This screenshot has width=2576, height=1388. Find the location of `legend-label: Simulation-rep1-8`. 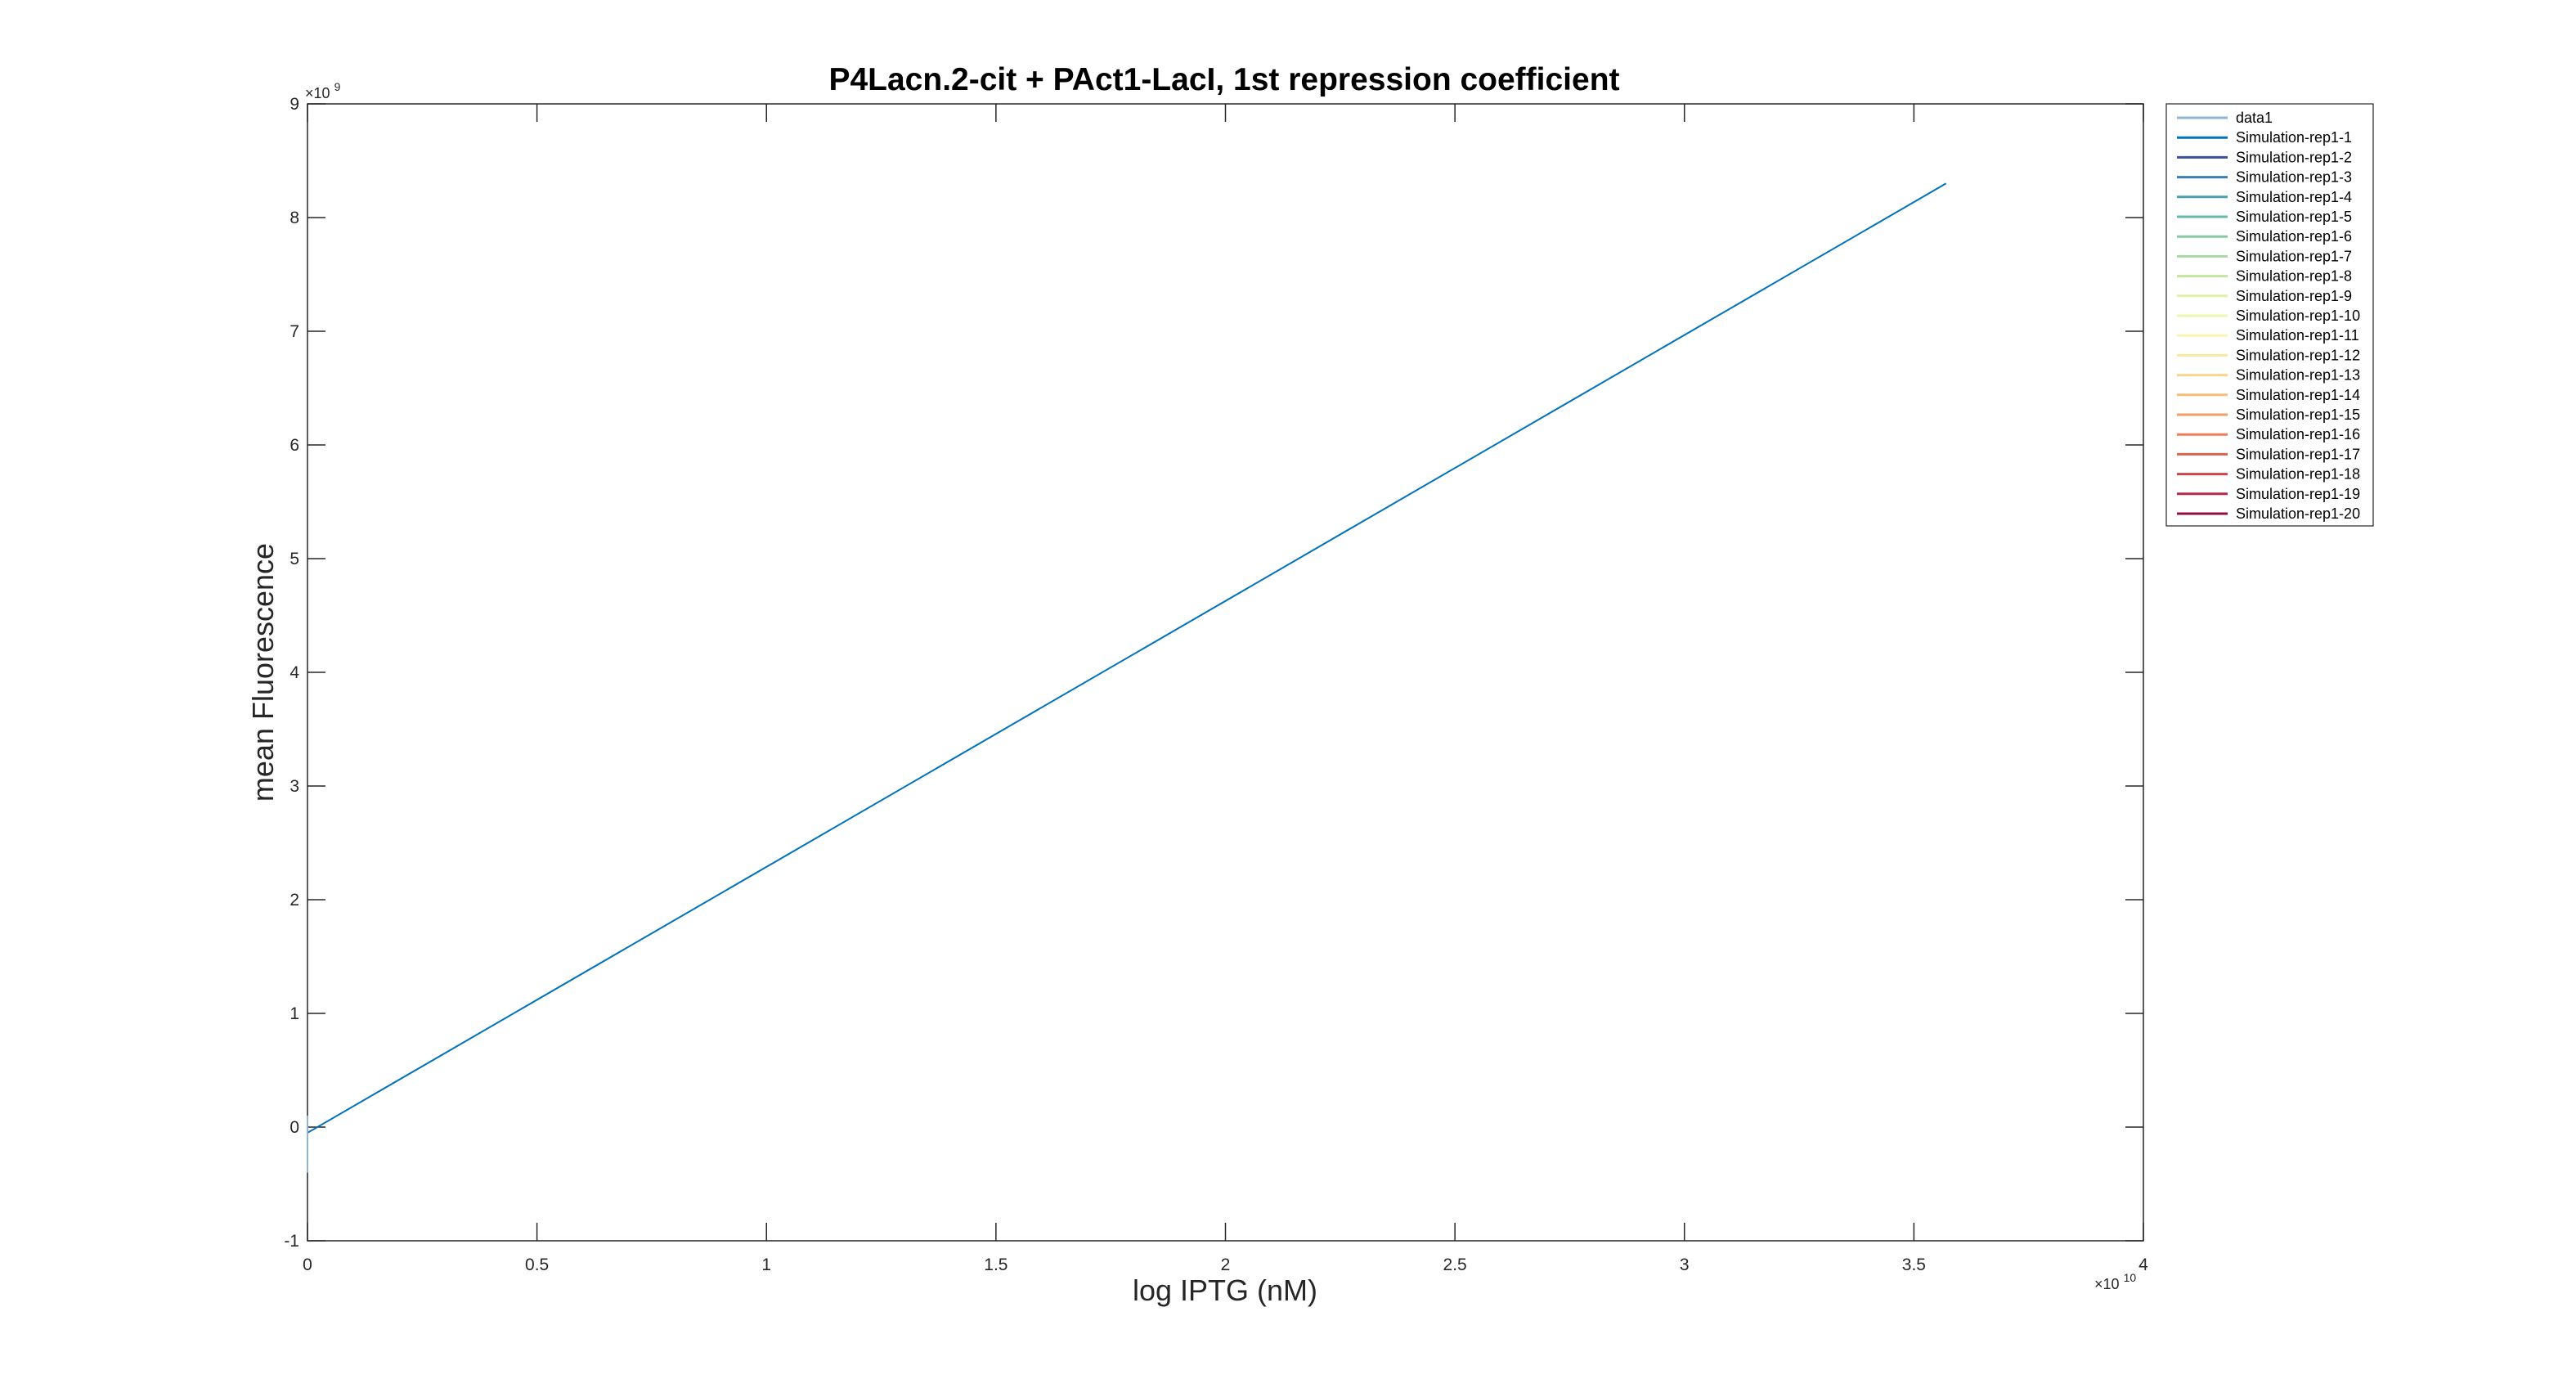

legend-label: Simulation-rep1-8 is located at coordinates (2294, 276).